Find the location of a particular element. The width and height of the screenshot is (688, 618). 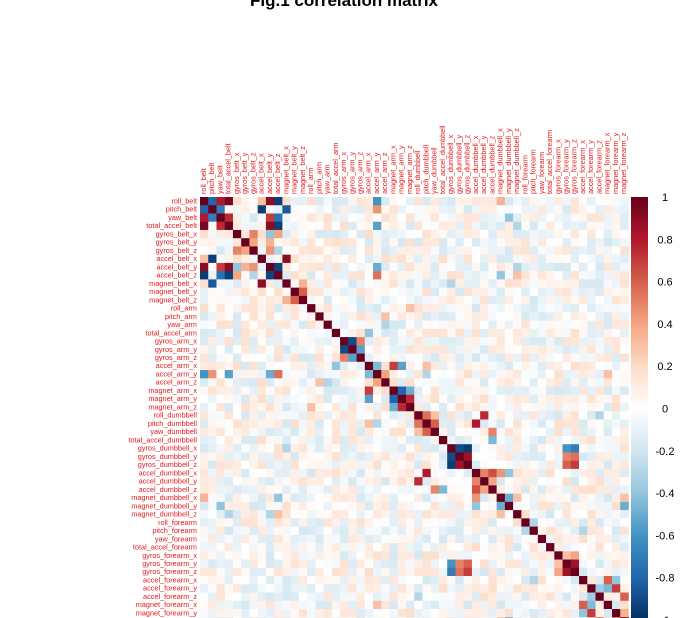

color-legend-tick: -1 is located at coordinates (665, 616).